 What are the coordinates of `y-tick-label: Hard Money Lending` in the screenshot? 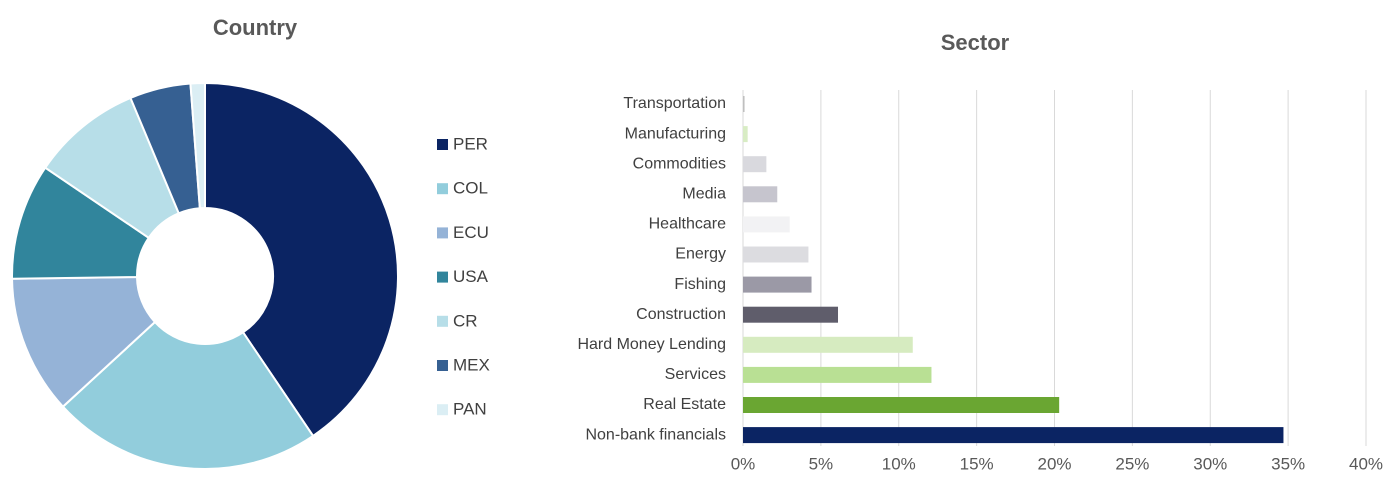 It's located at (651, 344).